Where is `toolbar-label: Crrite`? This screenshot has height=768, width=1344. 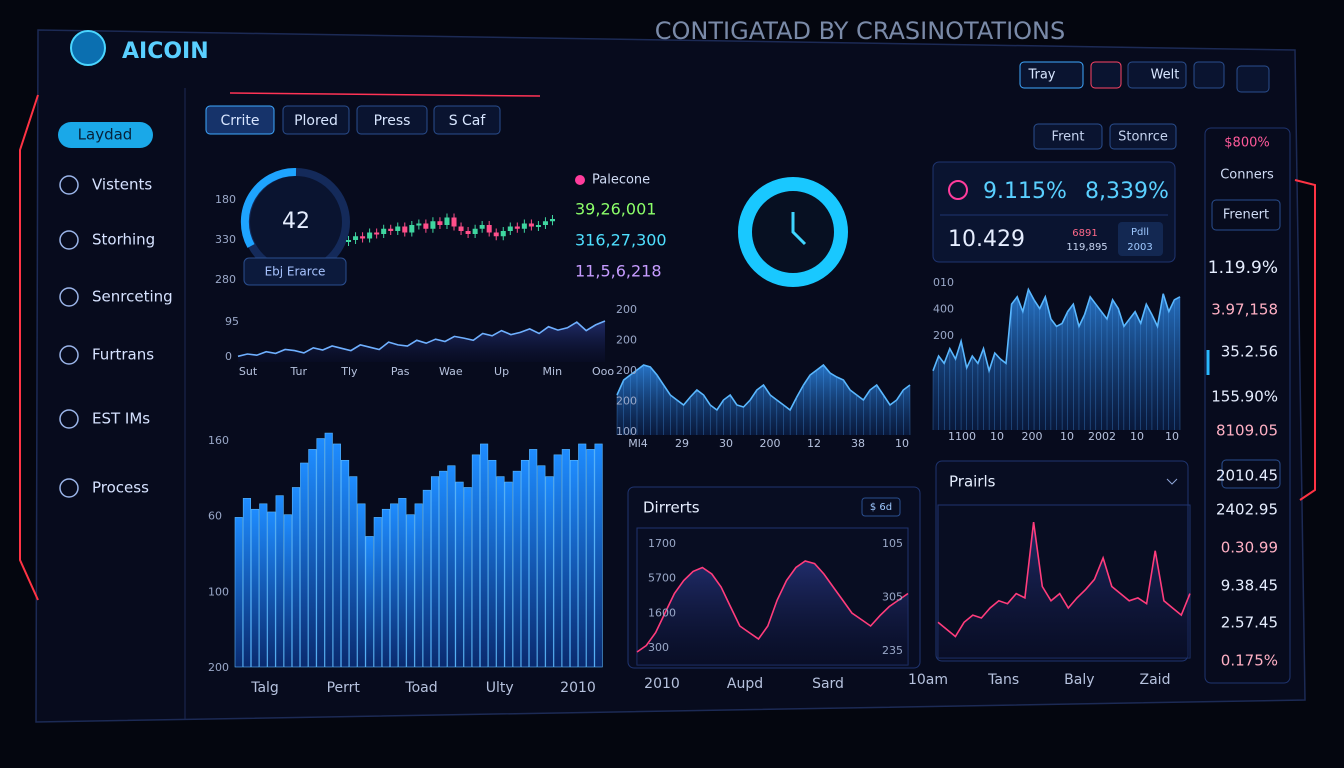 toolbar-label: Crrite is located at coordinates (239, 121).